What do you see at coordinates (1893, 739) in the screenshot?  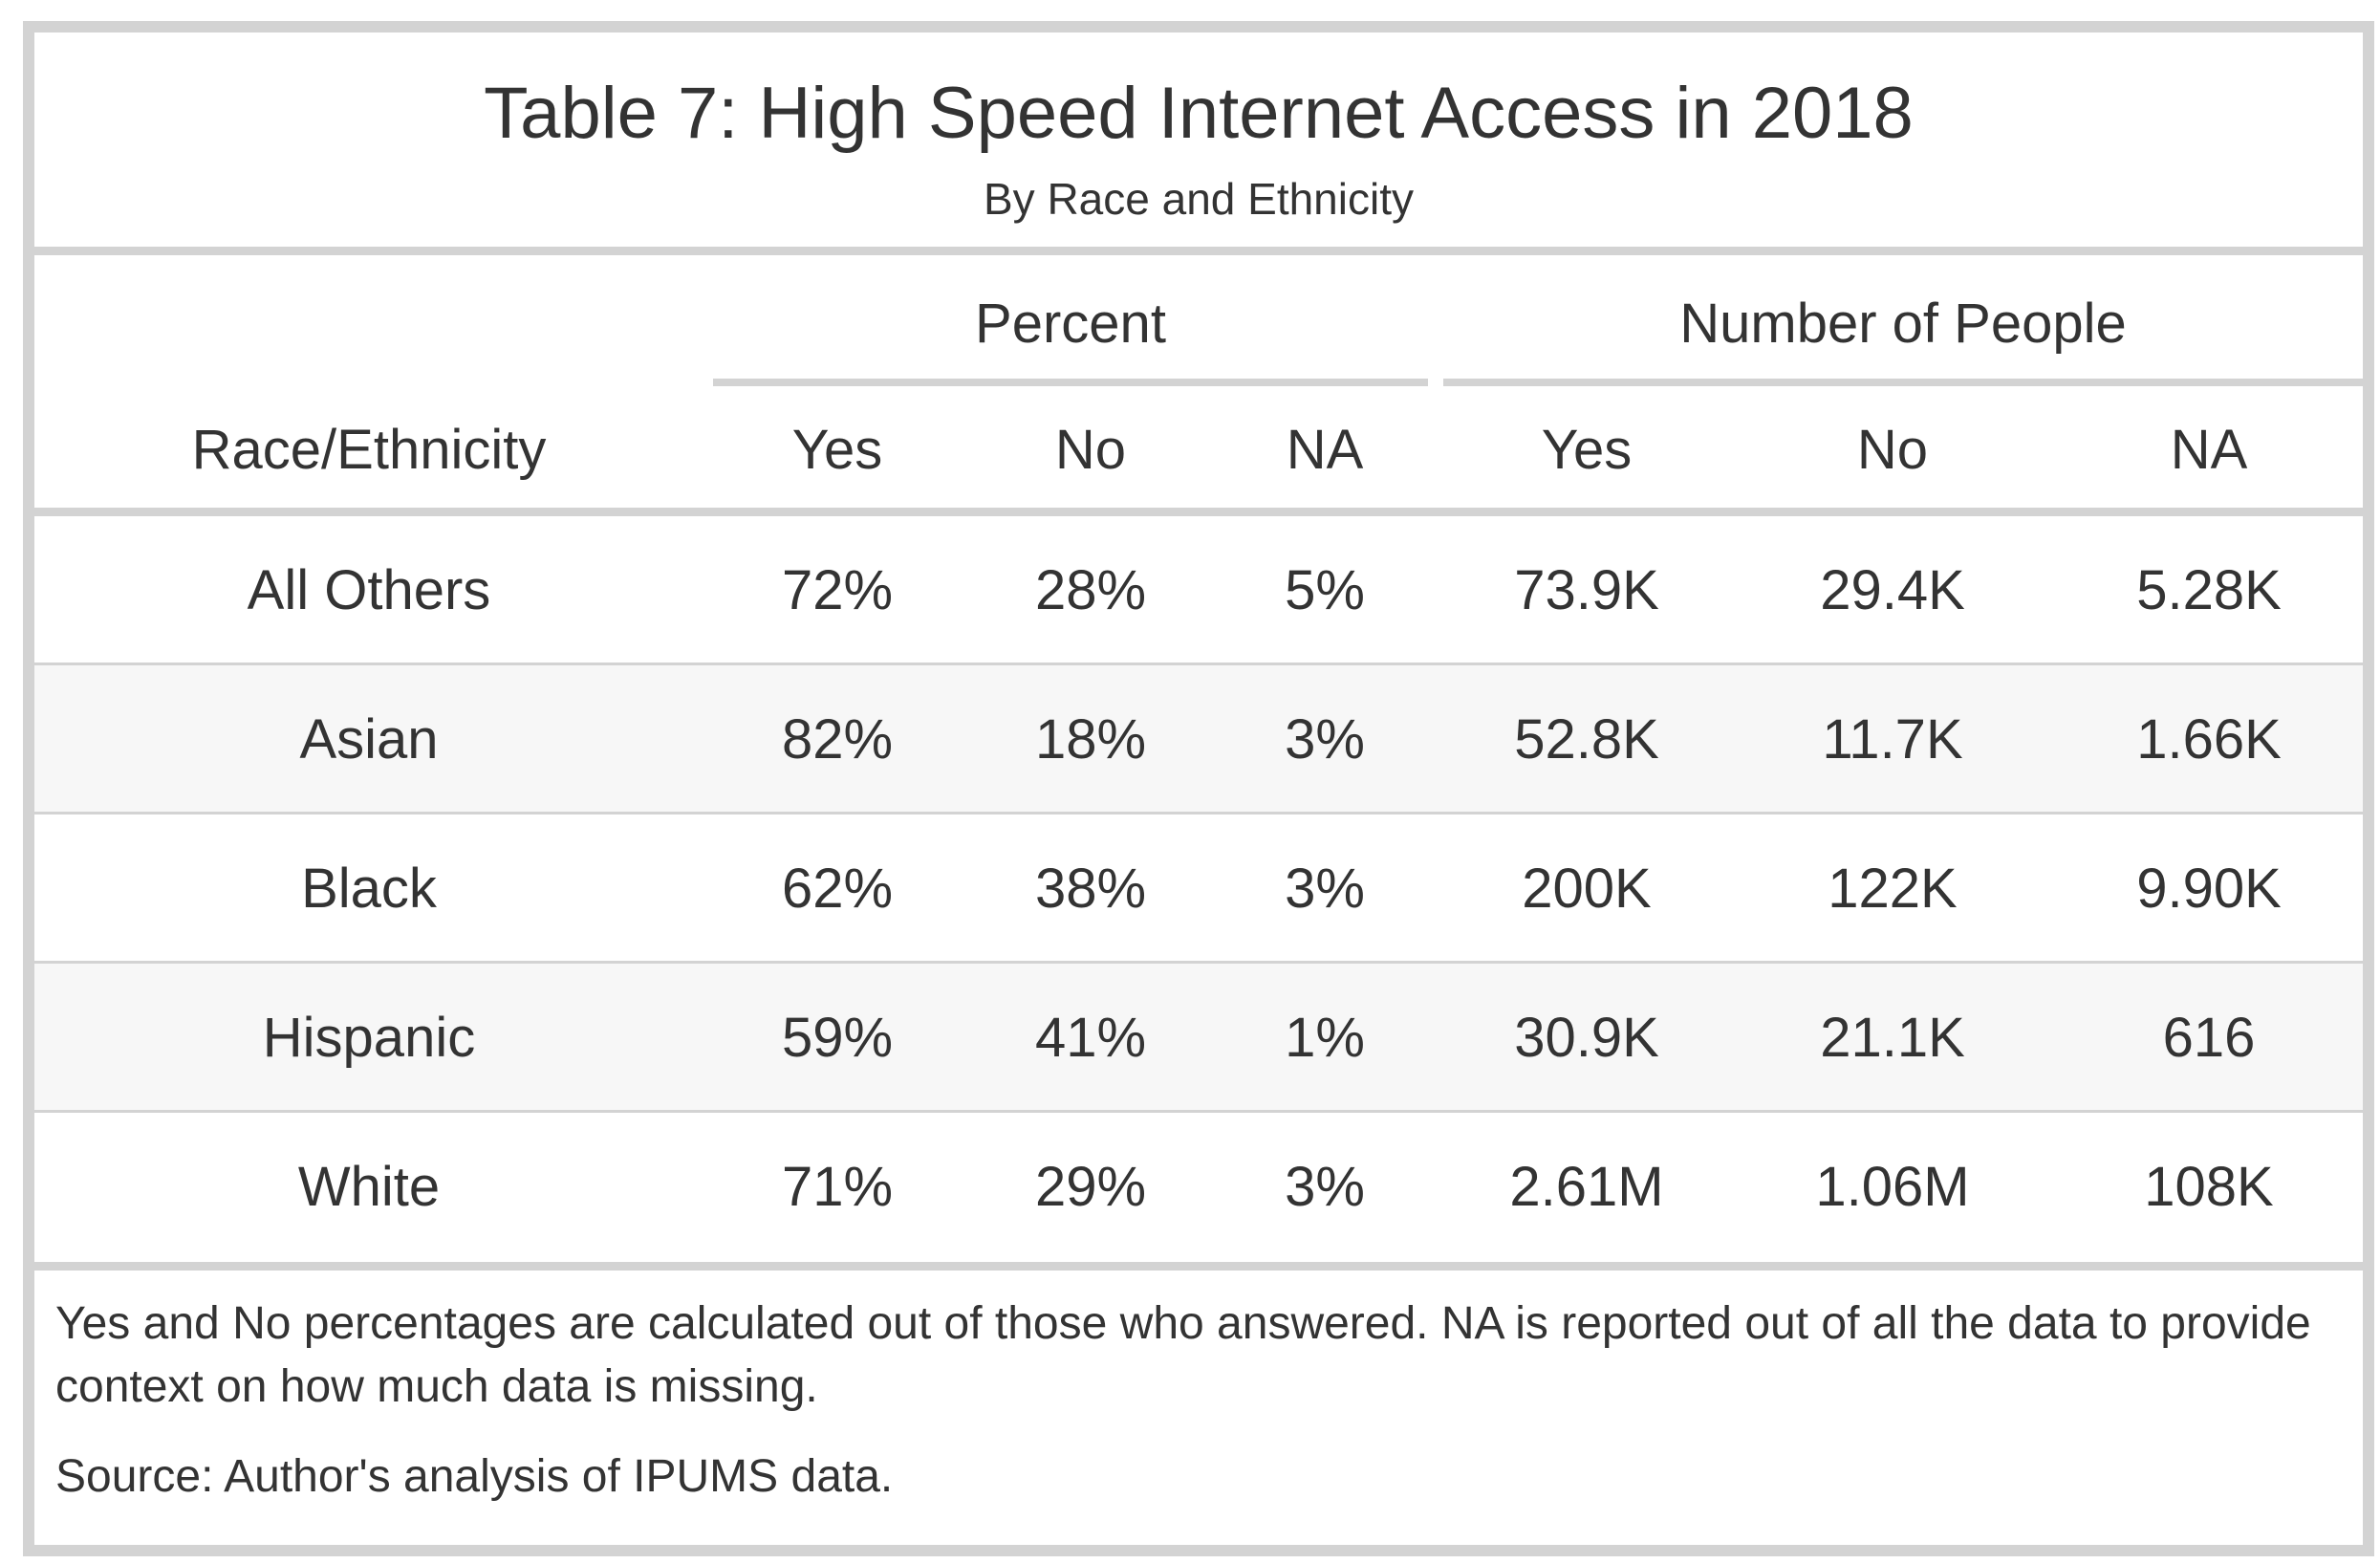 I see `cell-number-no: 11.7K` at bounding box center [1893, 739].